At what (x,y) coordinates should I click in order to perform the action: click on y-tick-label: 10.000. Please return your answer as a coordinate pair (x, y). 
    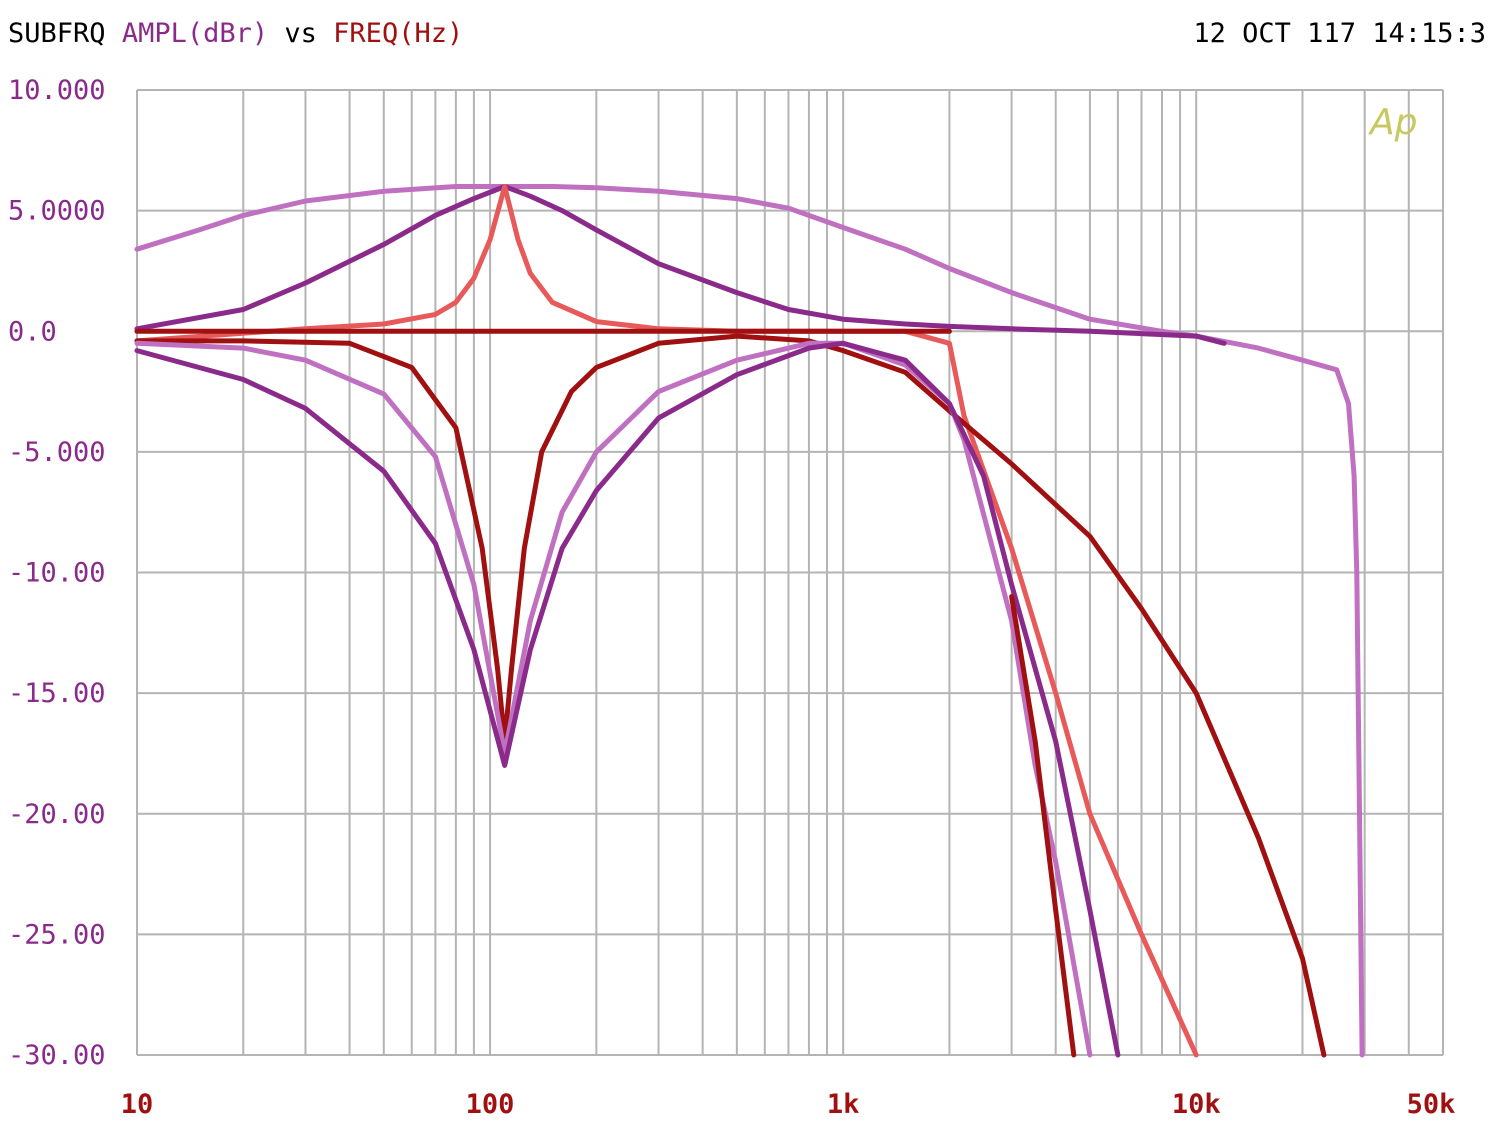
    Looking at the image, I should click on (57, 90).